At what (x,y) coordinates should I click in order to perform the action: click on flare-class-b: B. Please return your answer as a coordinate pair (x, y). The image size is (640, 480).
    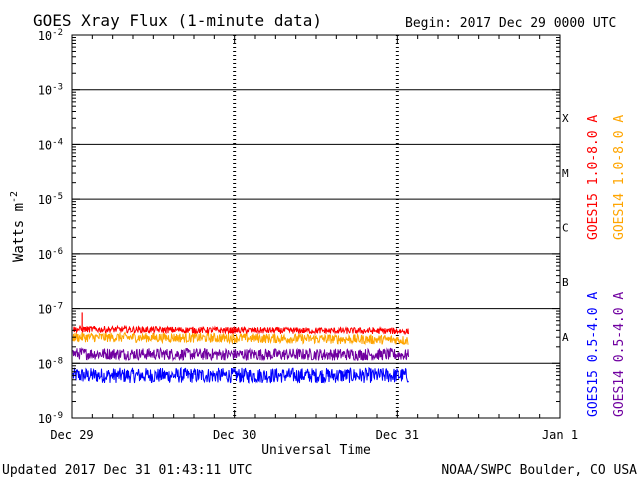
    Looking at the image, I should click on (565, 282).